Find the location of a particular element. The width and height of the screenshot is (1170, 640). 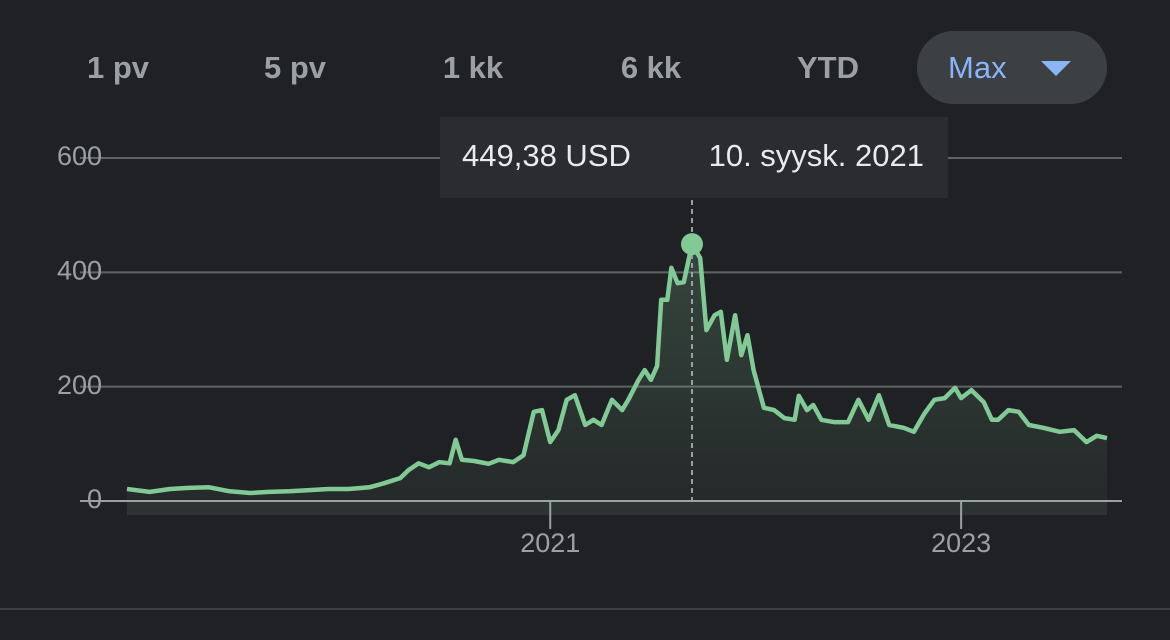

y-tick-label: 200 is located at coordinates (79, 385).